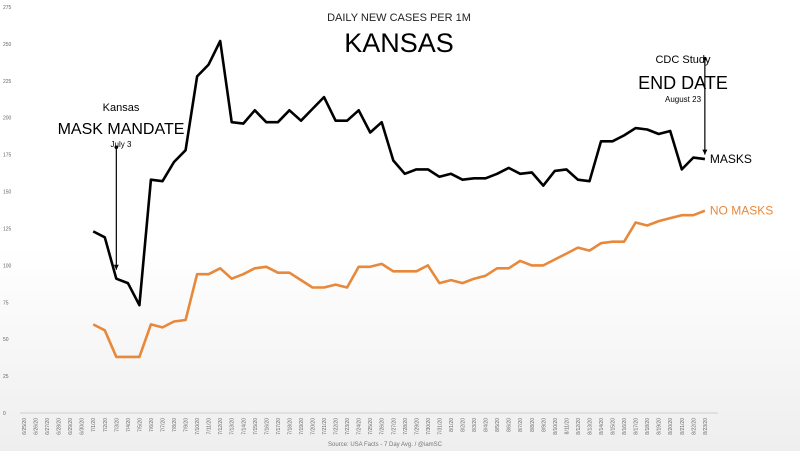  What do you see at coordinates (7, 266) in the screenshot?
I see `y-tick-label: 100` at bounding box center [7, 266].